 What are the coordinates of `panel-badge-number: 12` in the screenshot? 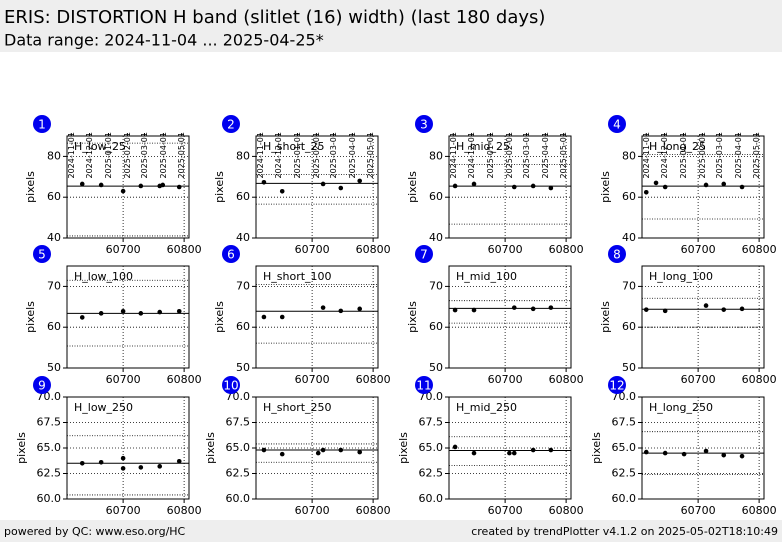 It's located at (616, 386).